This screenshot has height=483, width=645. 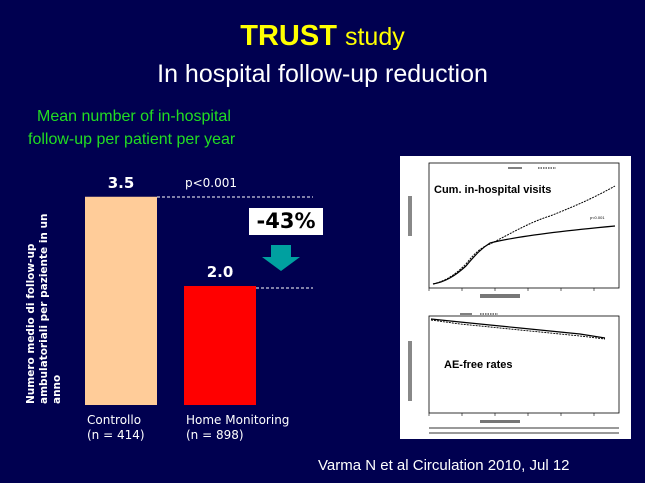 What do you see at coordinates (121, 183) in the screenshot?
I see `bar-value-label-0: 3.5` at bounding box center [121, 183].